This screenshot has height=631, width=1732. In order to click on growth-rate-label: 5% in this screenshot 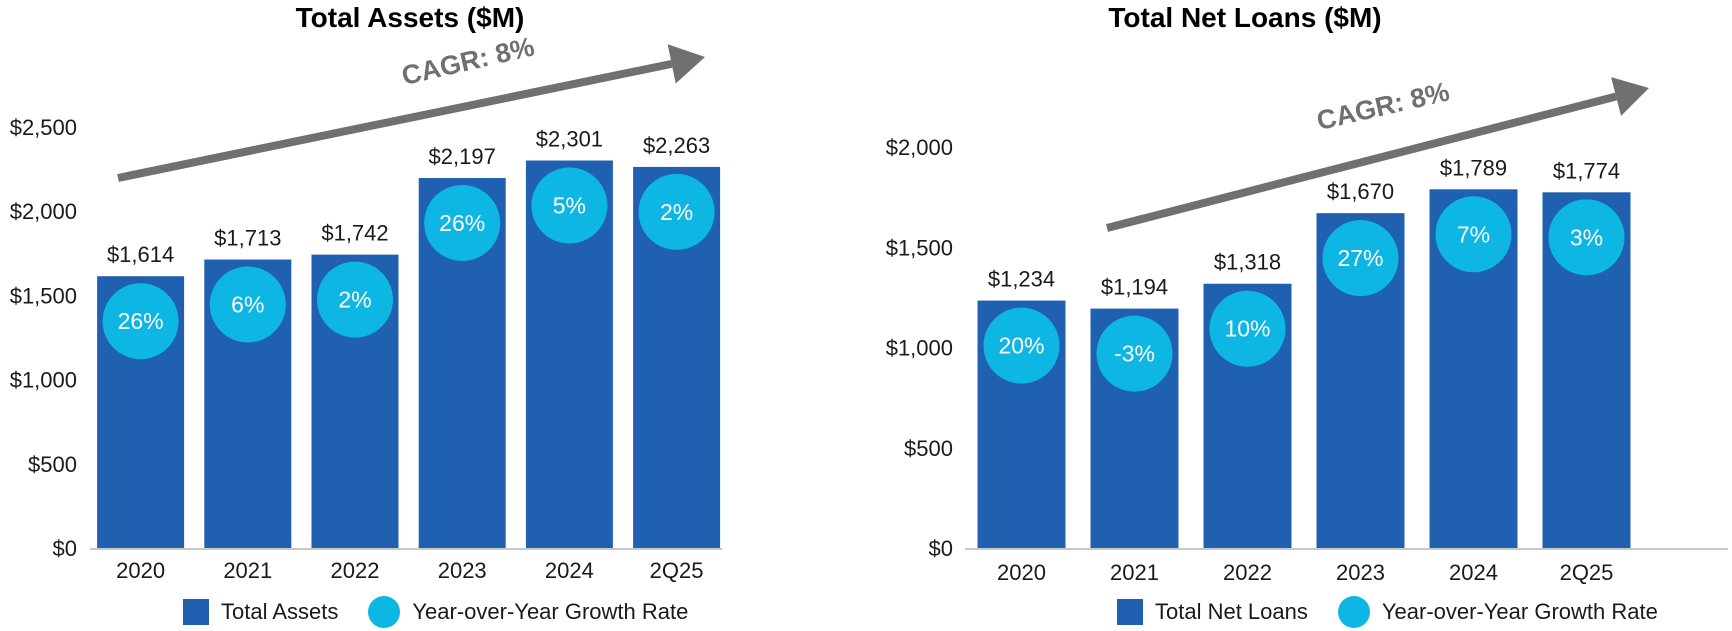, I will do `click(569, 206)`.